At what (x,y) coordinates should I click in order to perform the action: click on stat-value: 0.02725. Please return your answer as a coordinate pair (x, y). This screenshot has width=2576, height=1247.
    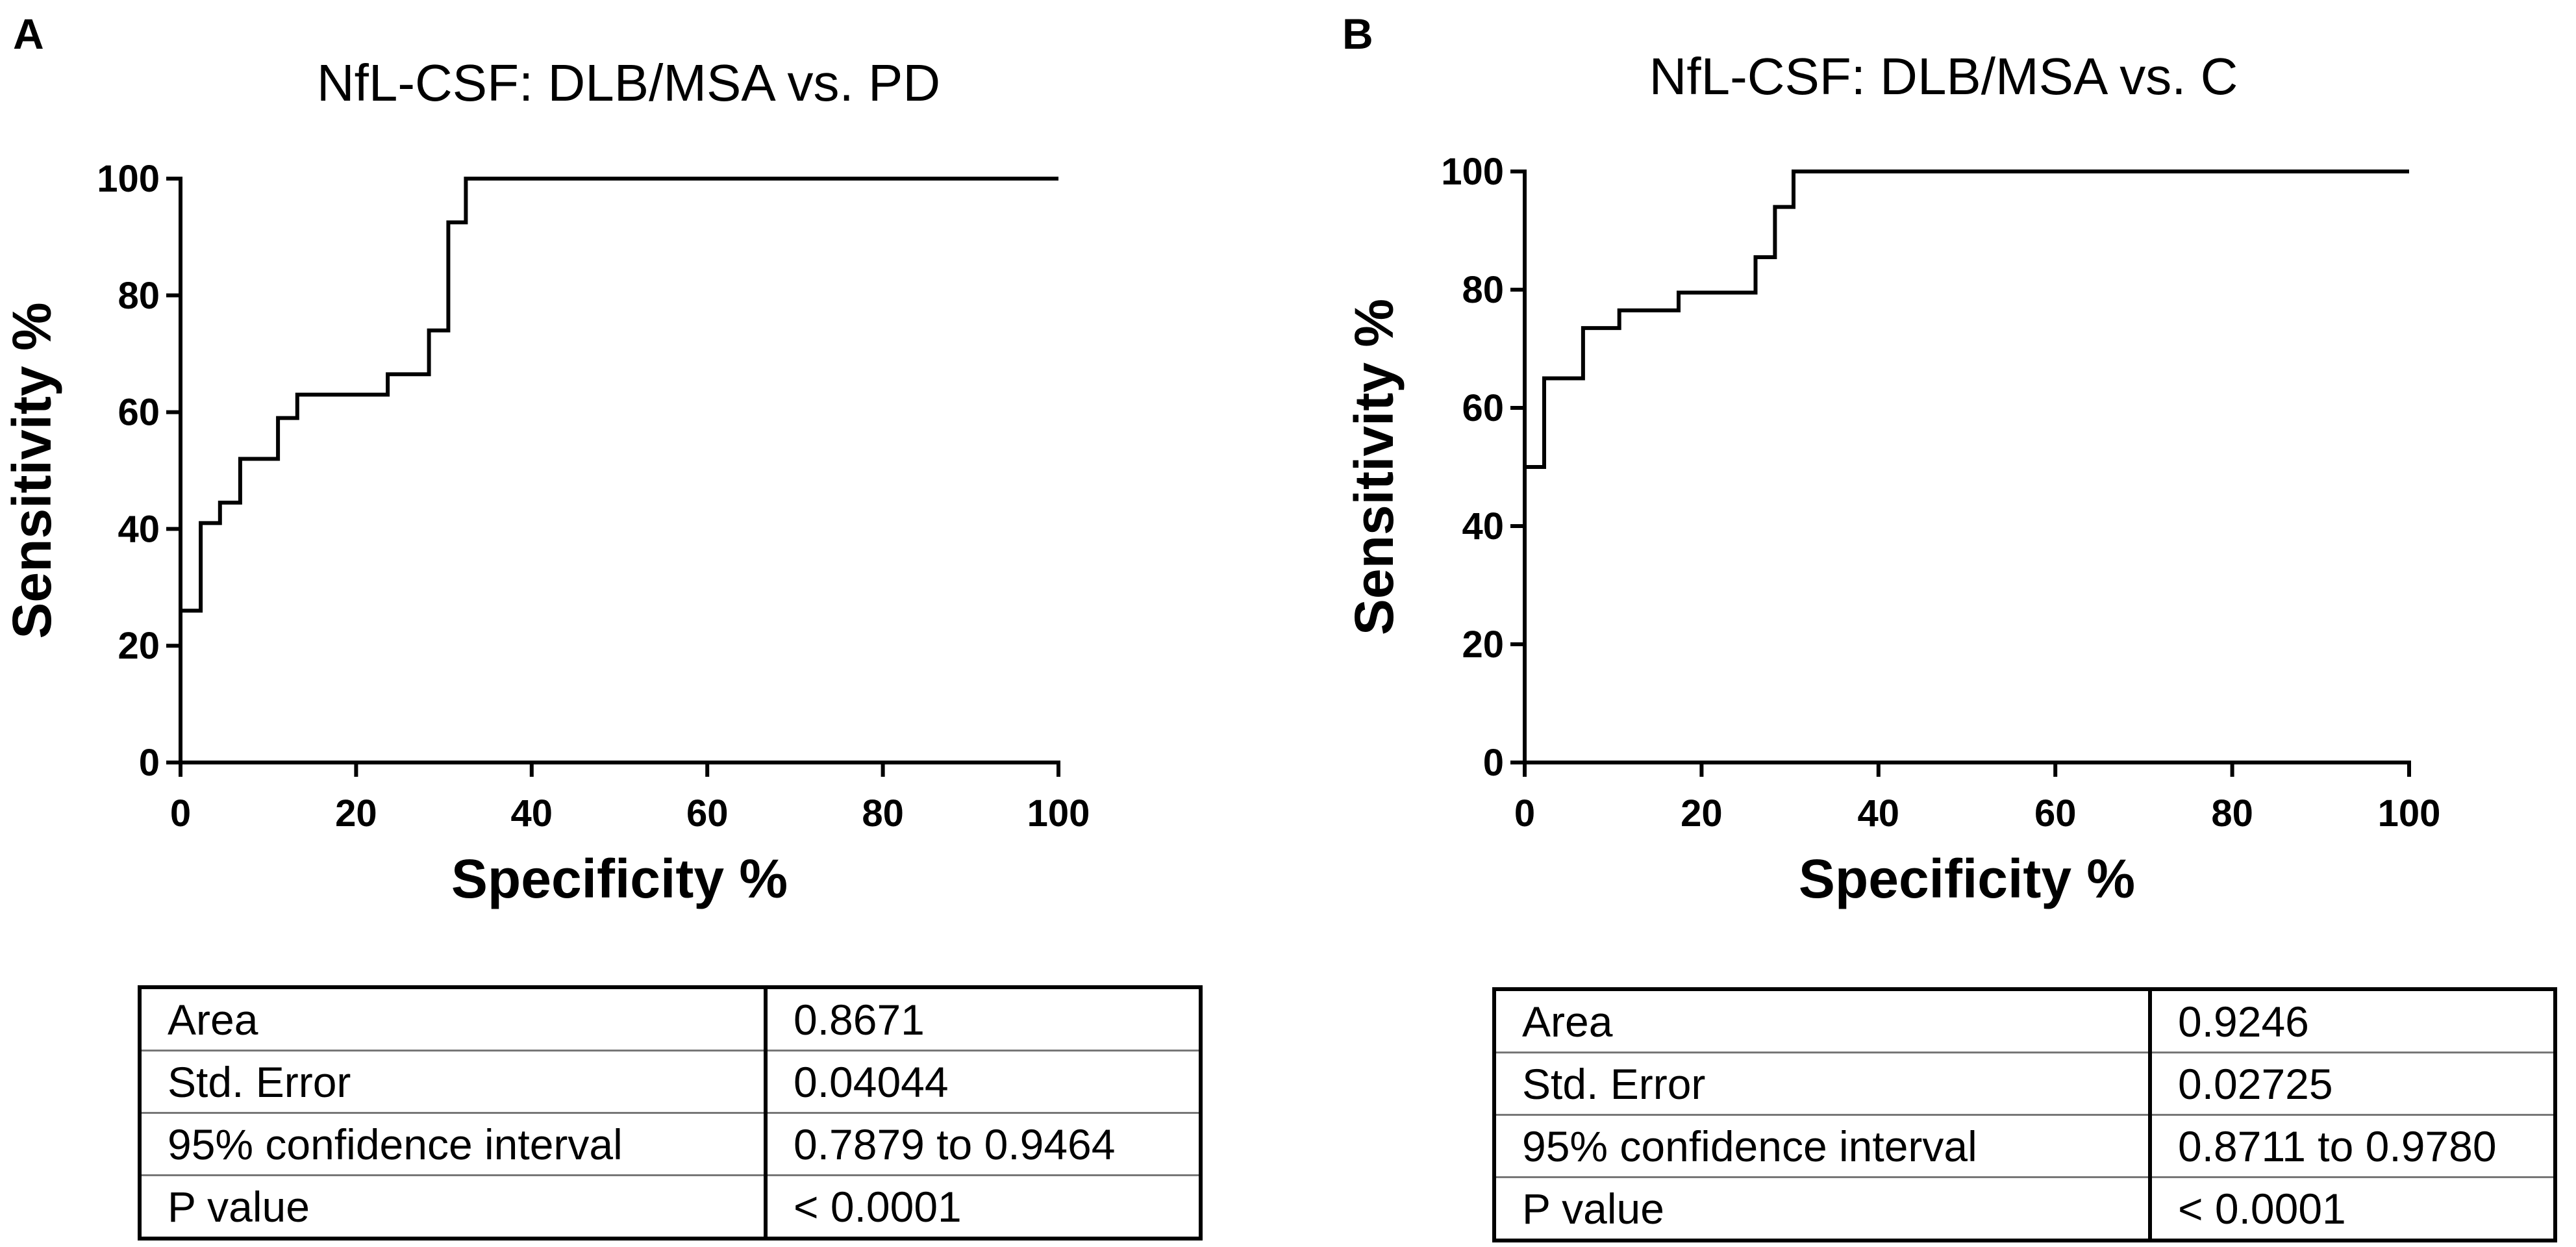
    Looking at the image, I should click on (2352, 1083).